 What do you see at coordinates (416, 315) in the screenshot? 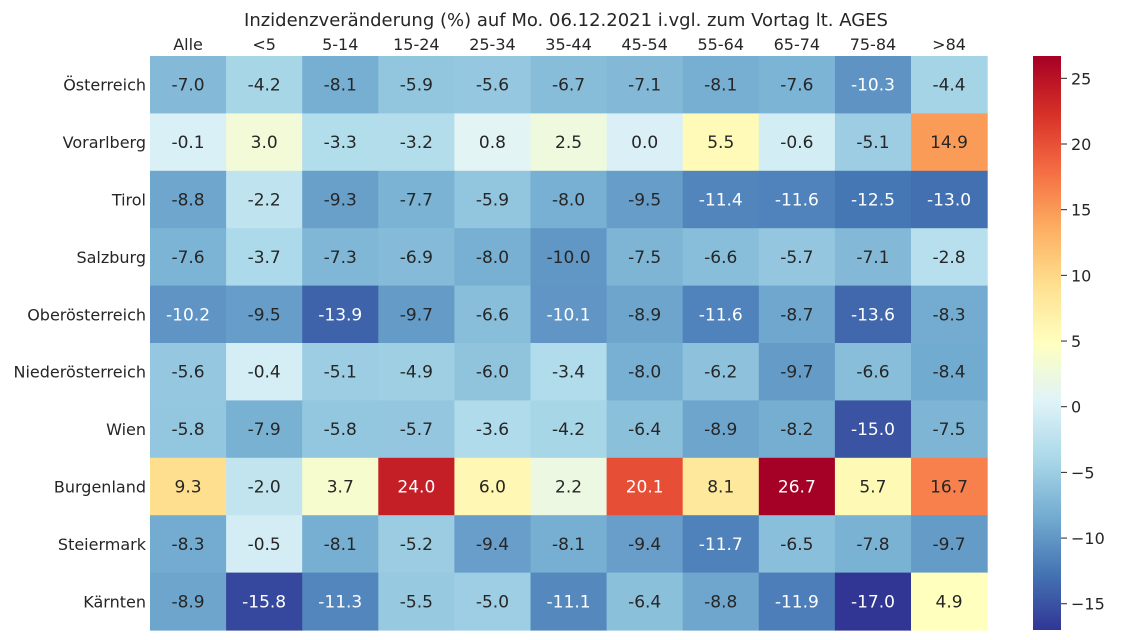
I see `cell-value-label: -9.7` at bounding box center [416, 315].